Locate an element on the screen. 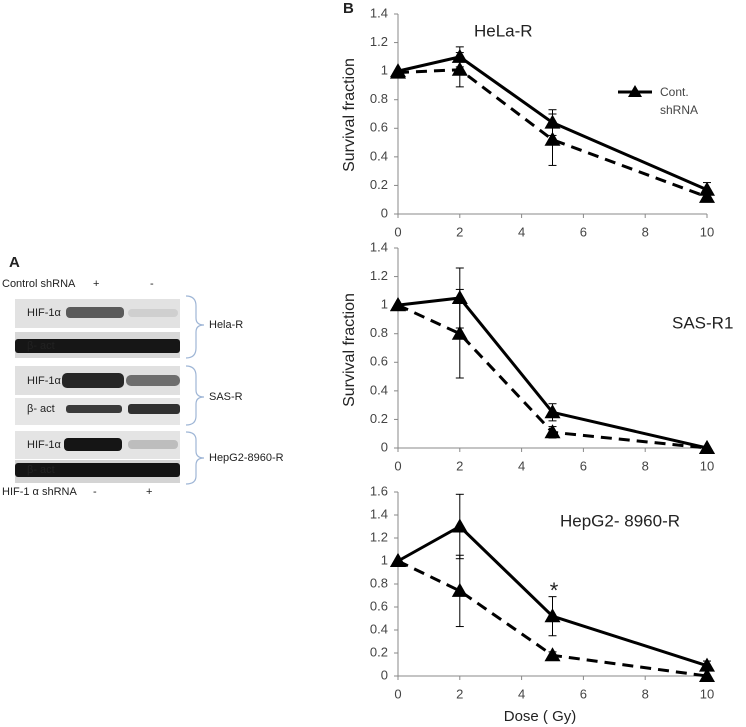 This screenshot has height=727, width=746. y-tick-label: 1.6 is located at coordinates (379, 490).